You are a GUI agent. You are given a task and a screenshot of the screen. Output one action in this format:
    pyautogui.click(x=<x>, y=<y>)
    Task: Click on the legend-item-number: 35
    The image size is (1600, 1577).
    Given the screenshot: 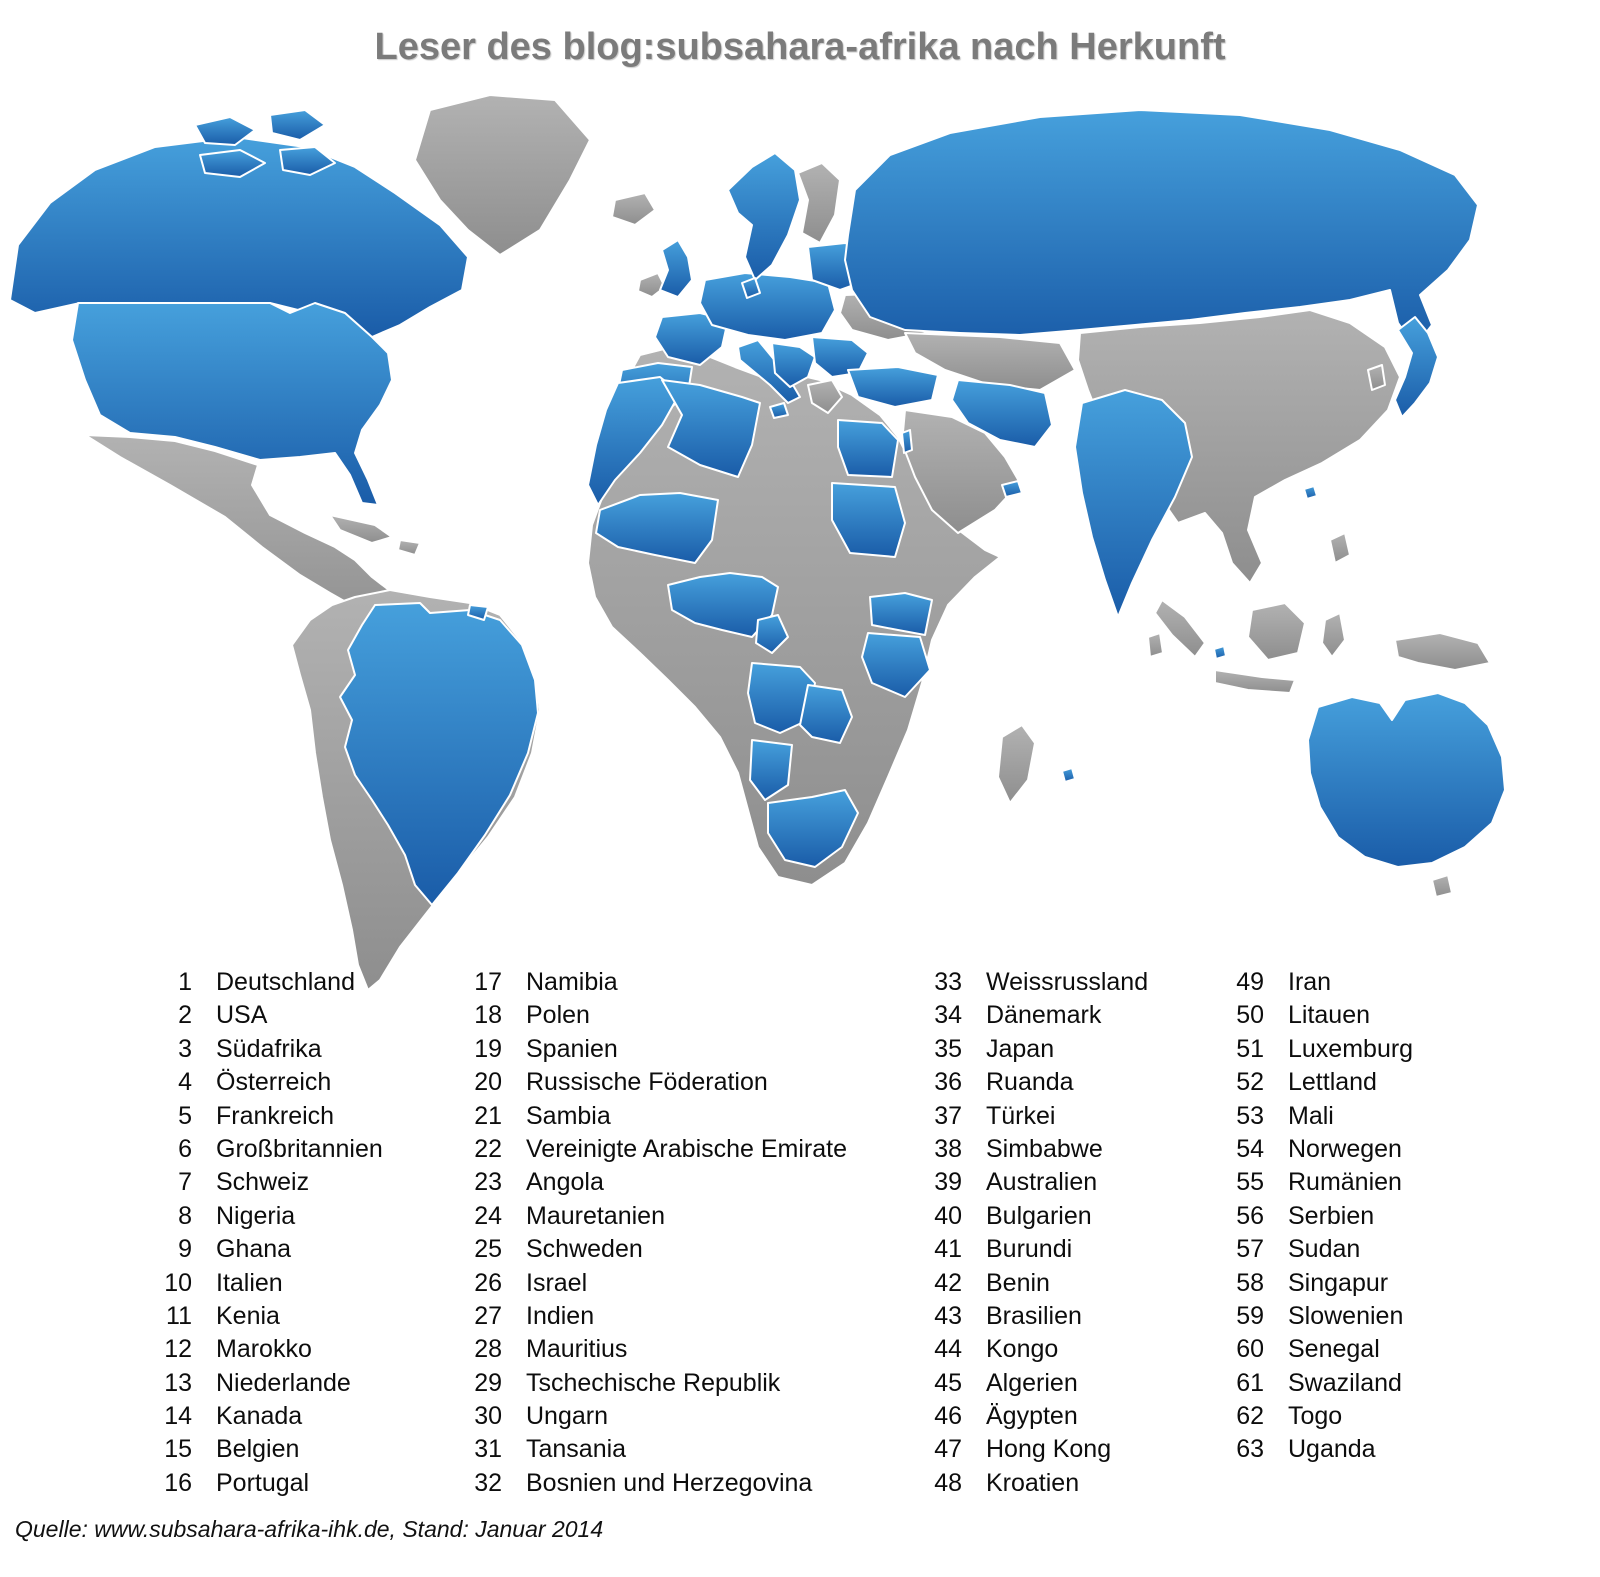 What is the action you would take?
    pyautogui.click(x=948, y=1048)
    